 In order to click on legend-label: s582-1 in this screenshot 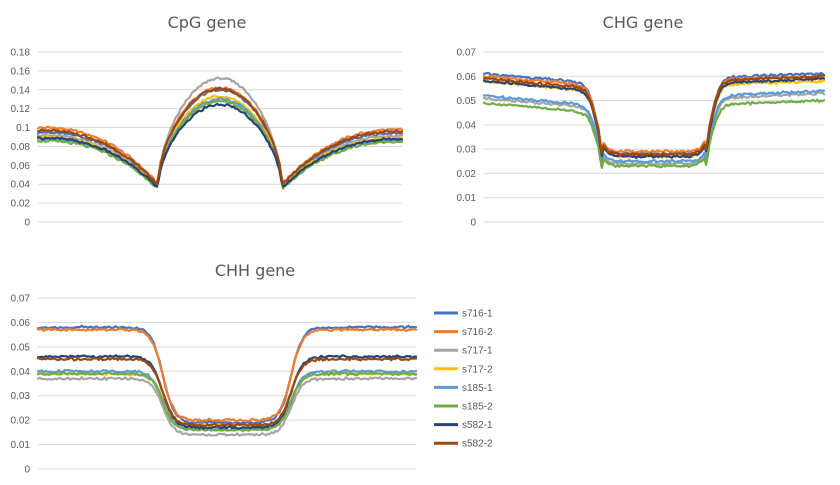, I will do `click(477, 425)`.